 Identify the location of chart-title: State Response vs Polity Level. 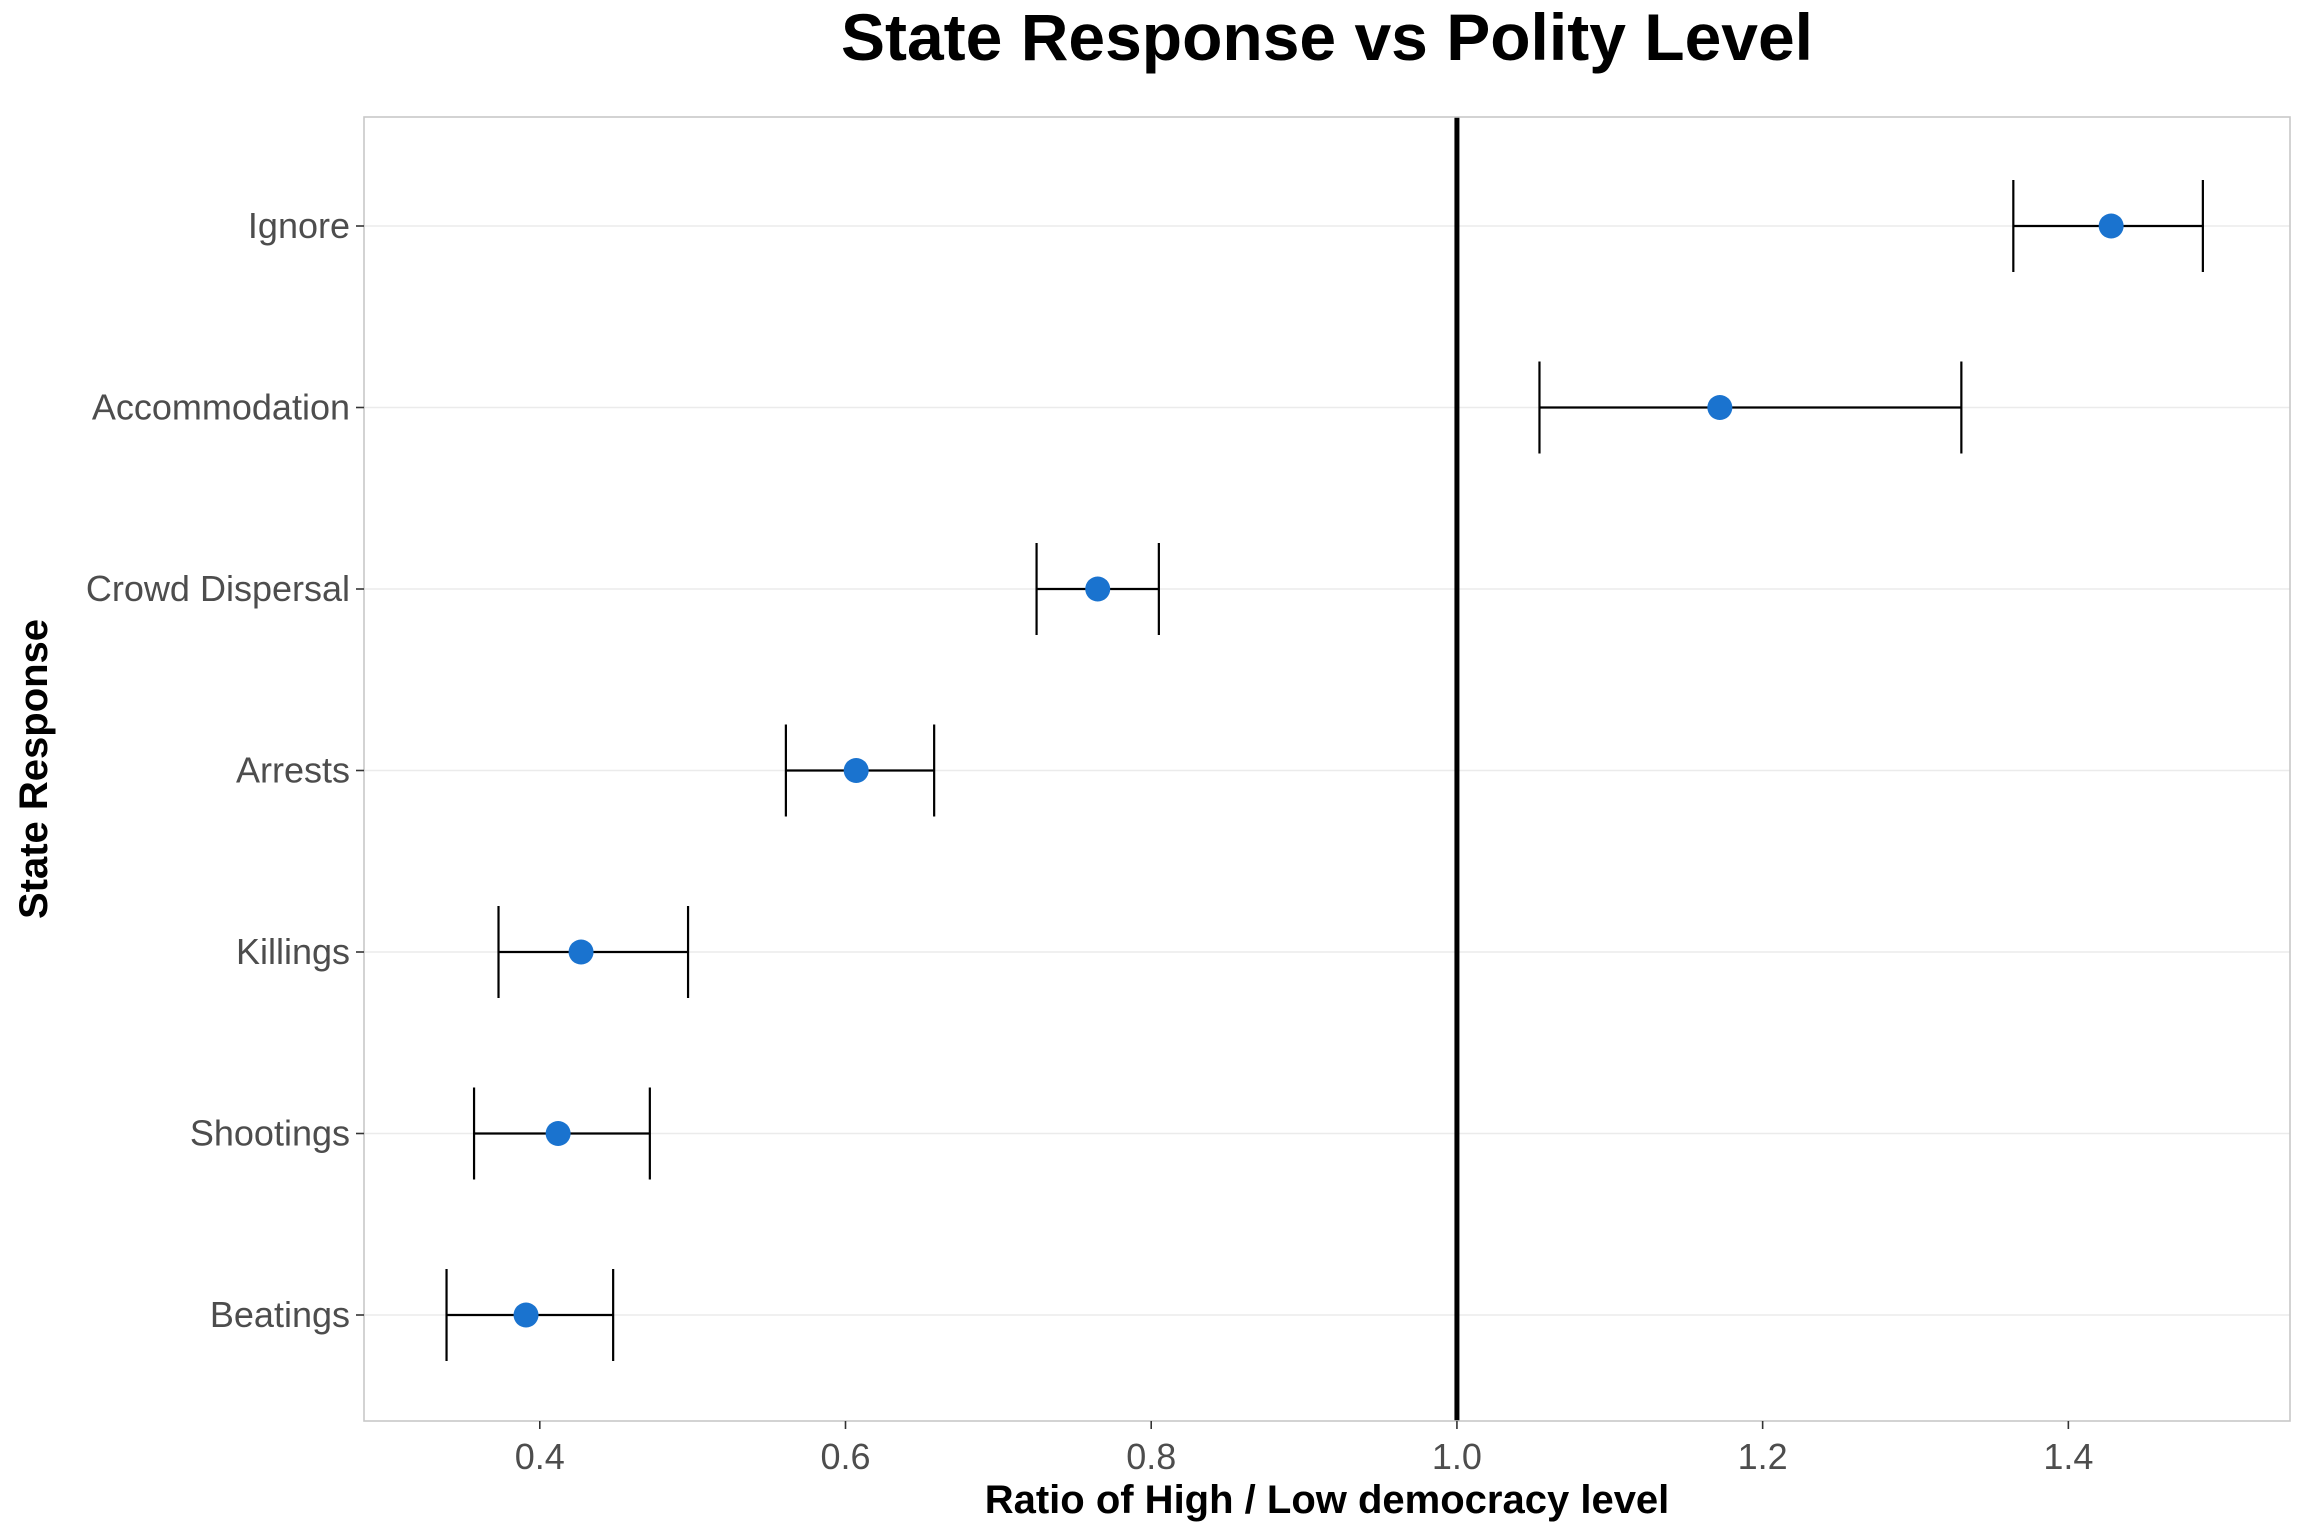
(1327, 37).